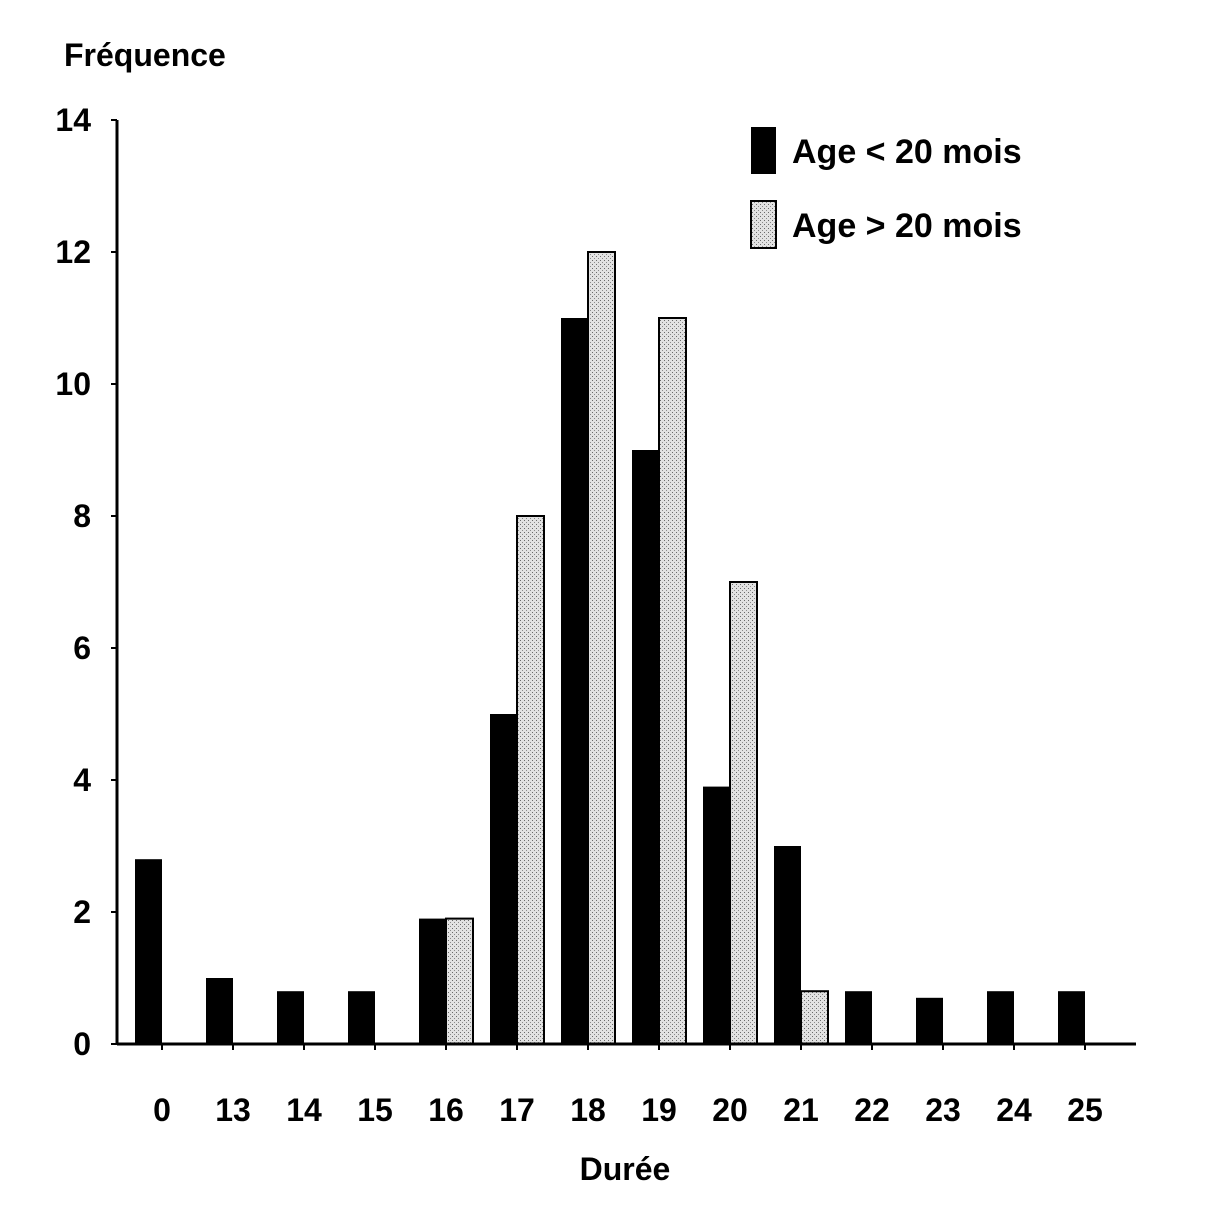 The image size is (1210, 1206). I want to click on x-tick-label: 18, so click(588, 1110).